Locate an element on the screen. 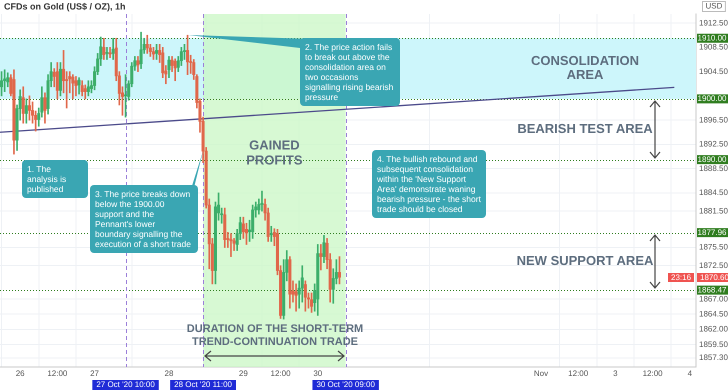 The height and width of the screenshot is (391, 728). y-tick-label: 1864.50 is located at coordinates (713, 313).